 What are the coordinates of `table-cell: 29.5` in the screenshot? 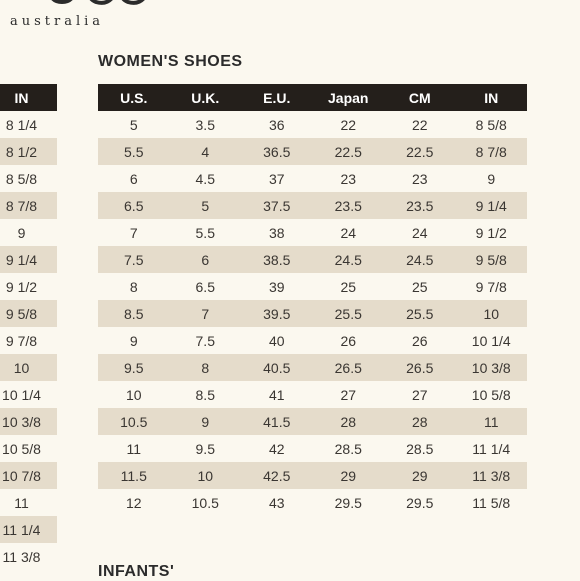 It's located at (420, 502).